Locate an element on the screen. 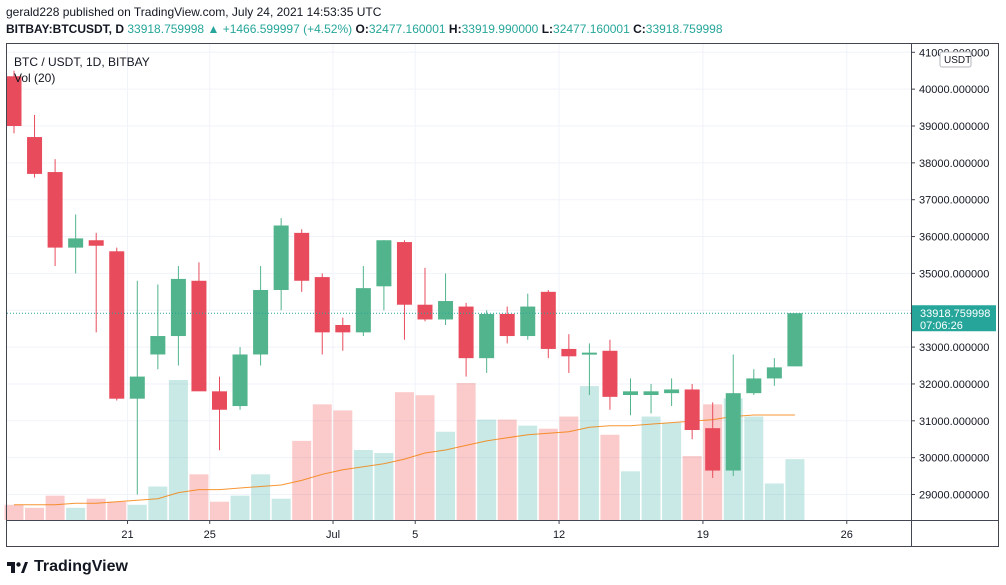 The height and width of the screenshot is (585, 1006). y-tick-label: 30000.000000 is located at coordinates (954, 459).